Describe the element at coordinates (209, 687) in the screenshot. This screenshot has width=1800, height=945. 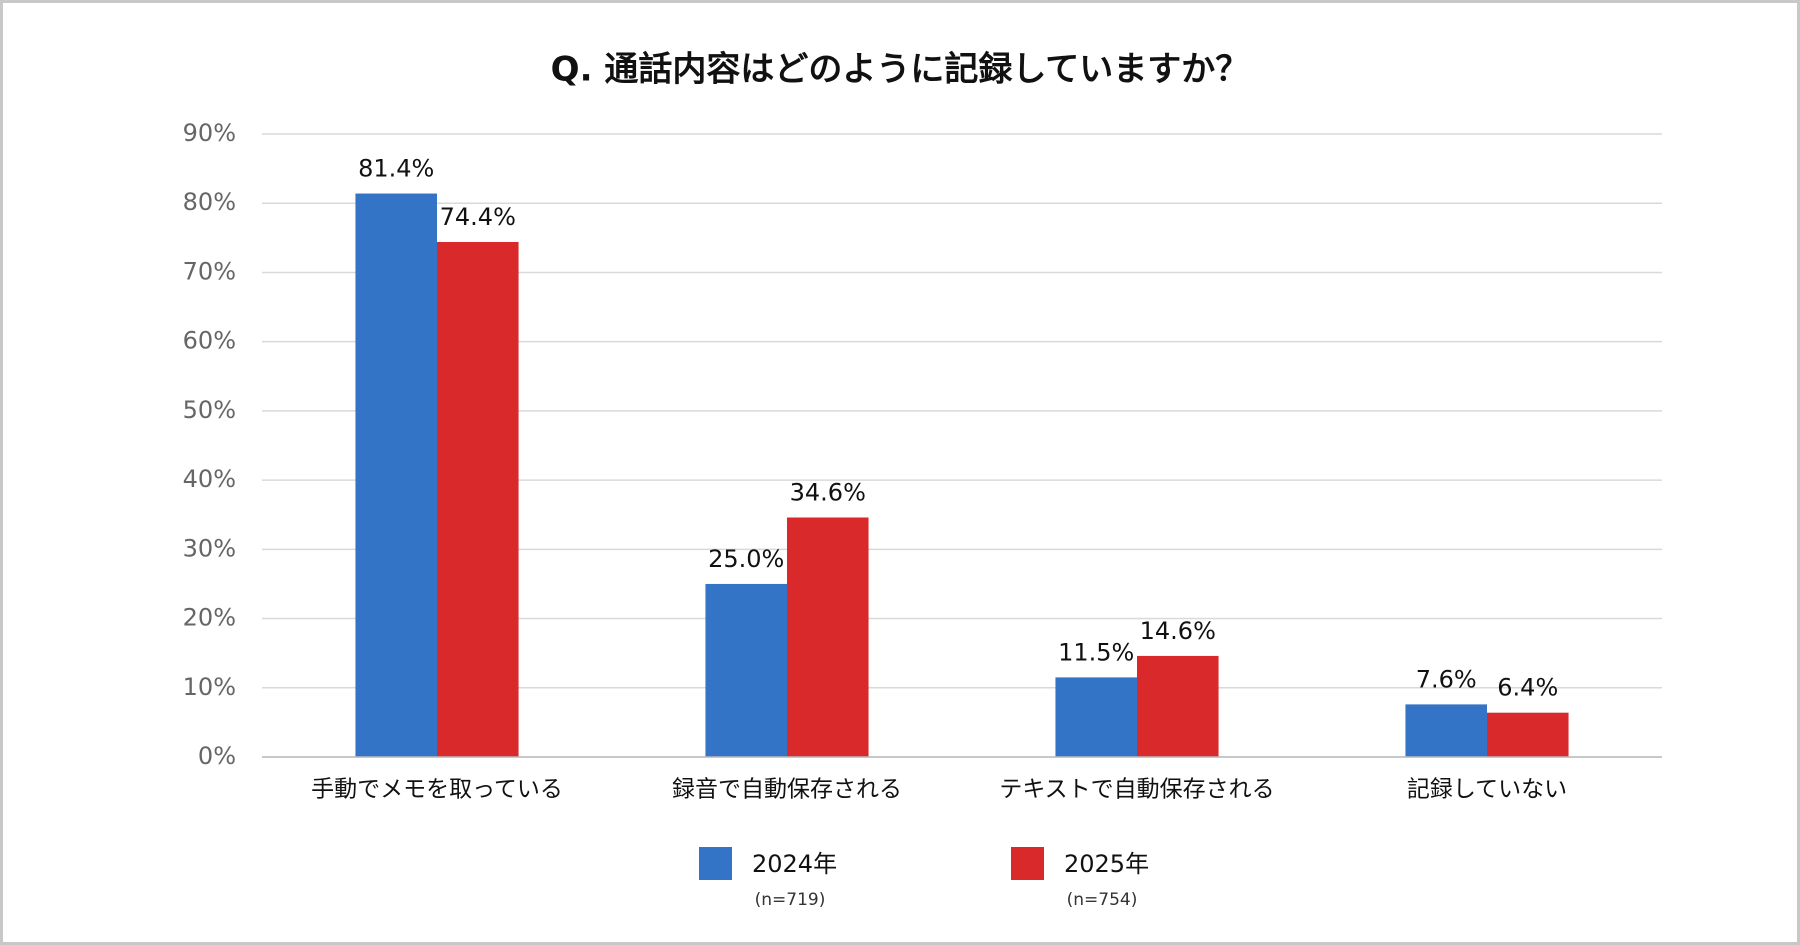
I see `y-tick-label: 10%` at that location.